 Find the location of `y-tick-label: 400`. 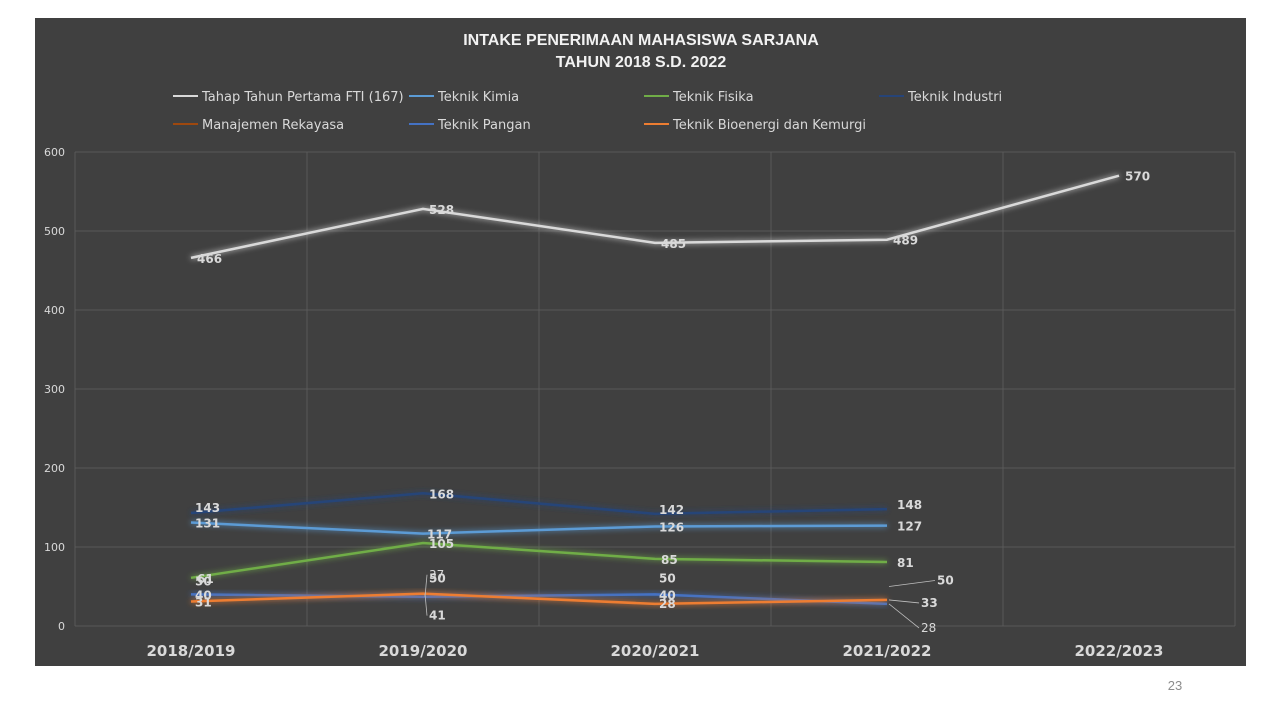

y-tick-label: 400 is located at coordinates (54, 310).